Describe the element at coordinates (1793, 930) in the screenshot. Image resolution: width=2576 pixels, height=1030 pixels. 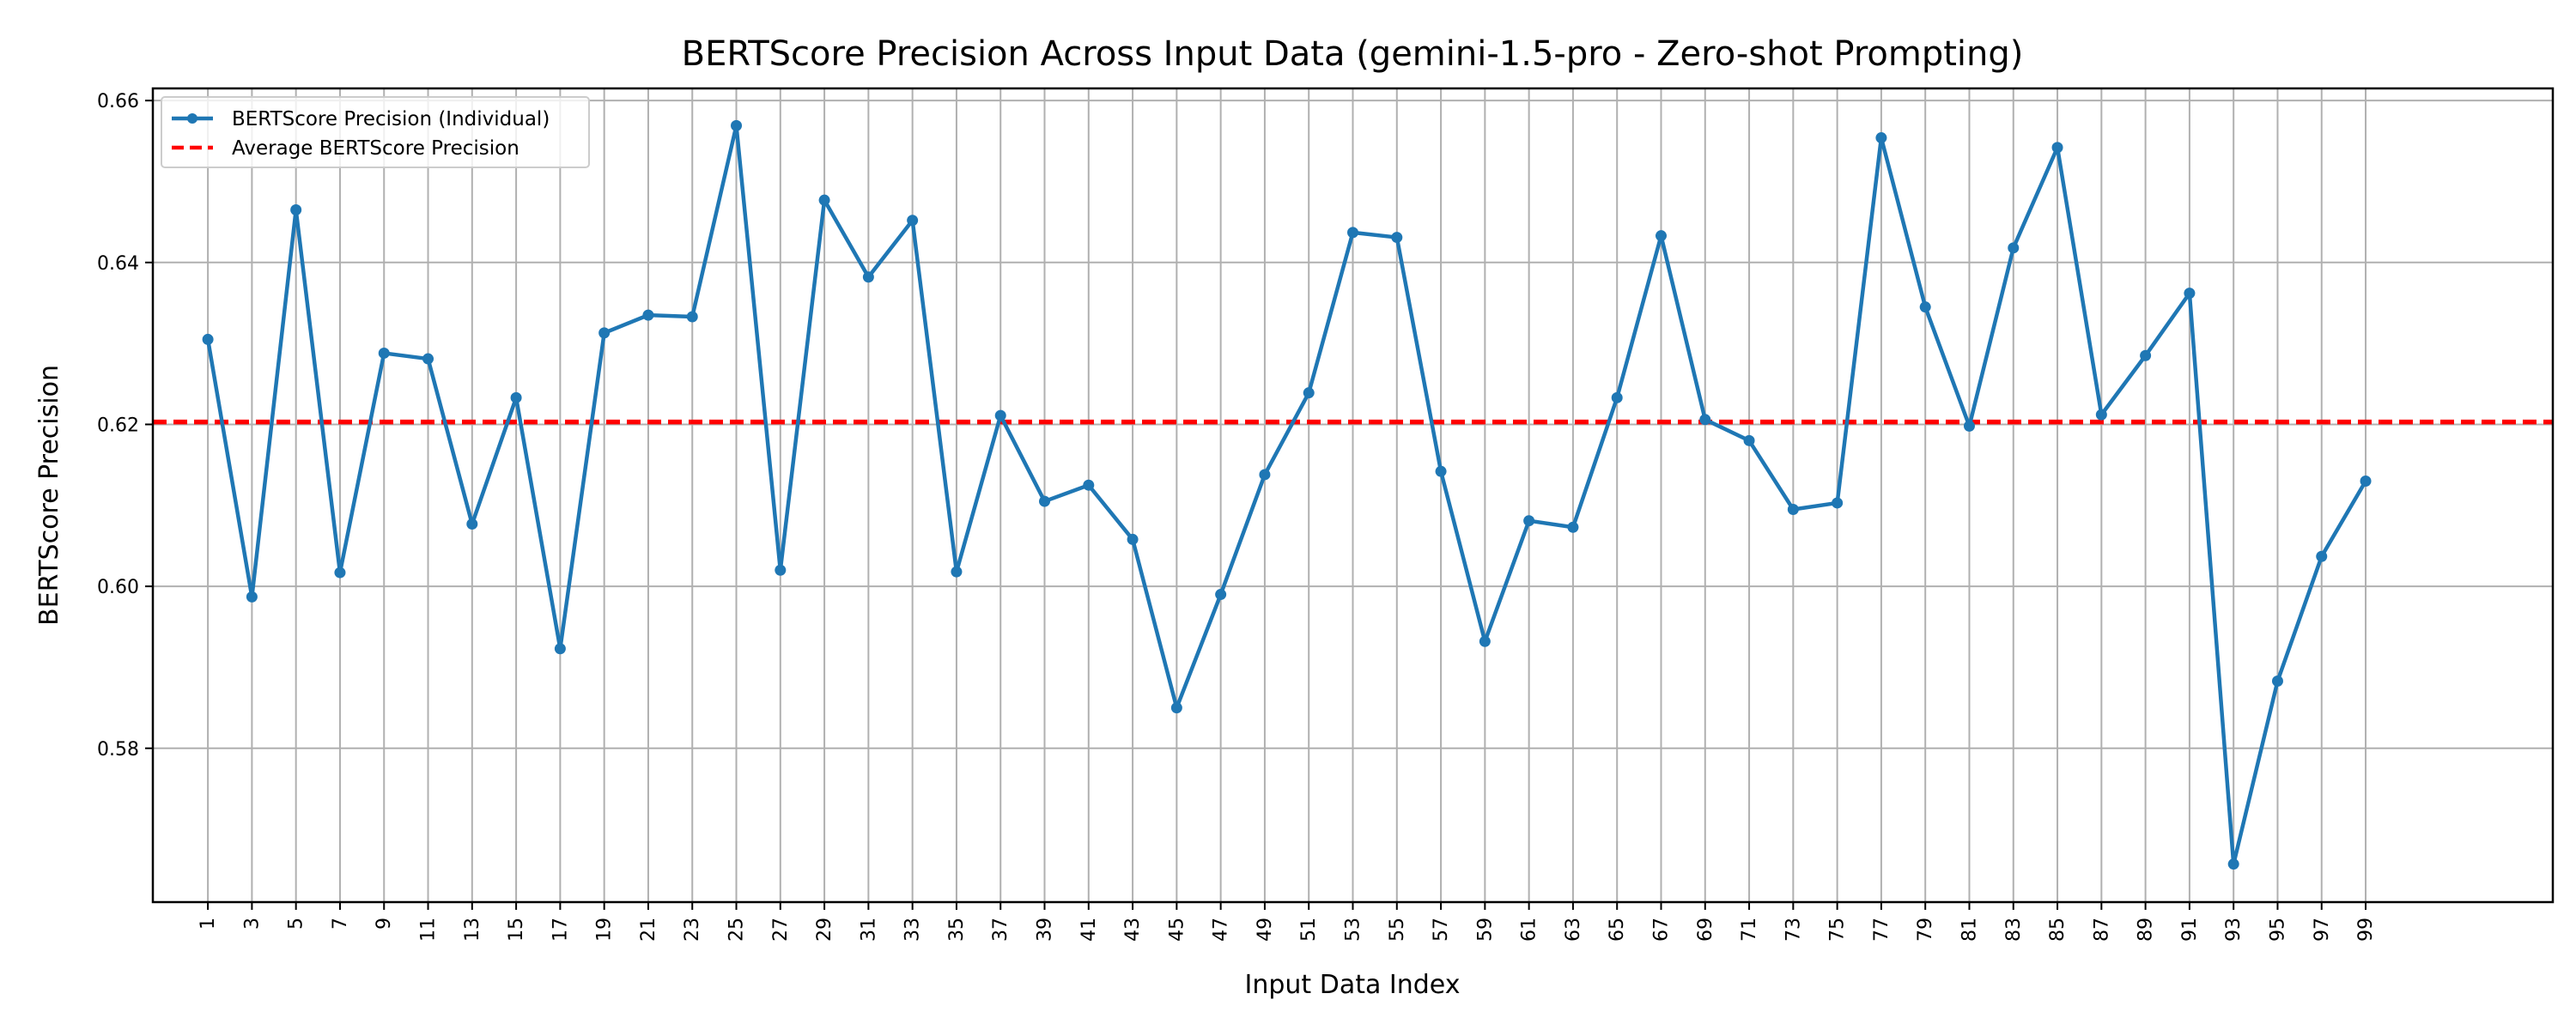
I see `x-tick-label: 73` at that location.